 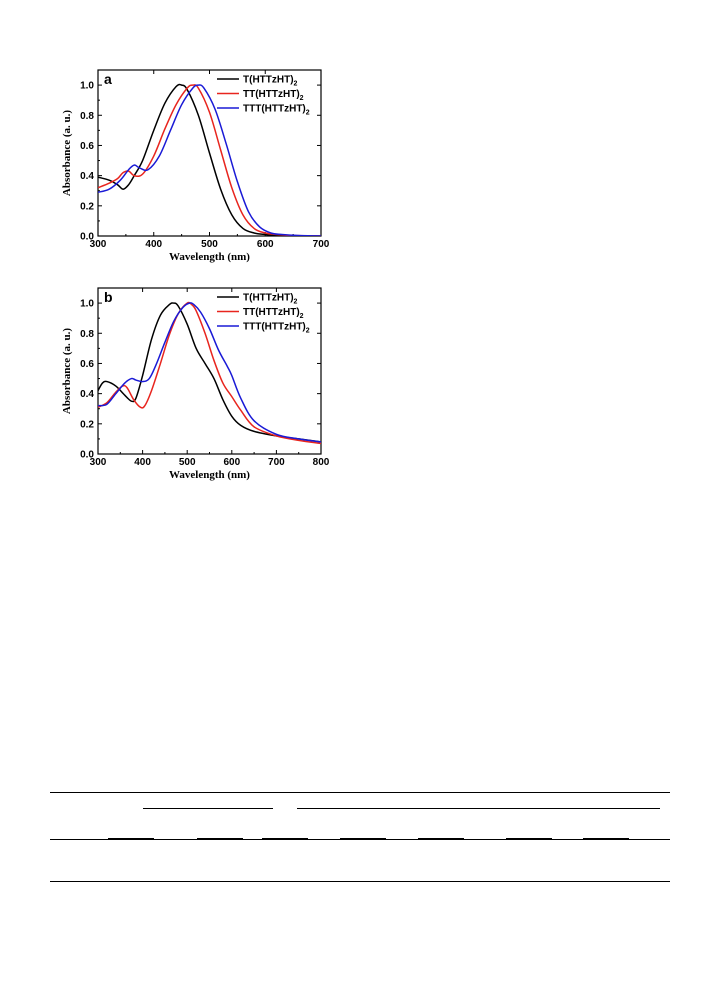 I want to click on table-top-rule, so click(x=360, y=792).